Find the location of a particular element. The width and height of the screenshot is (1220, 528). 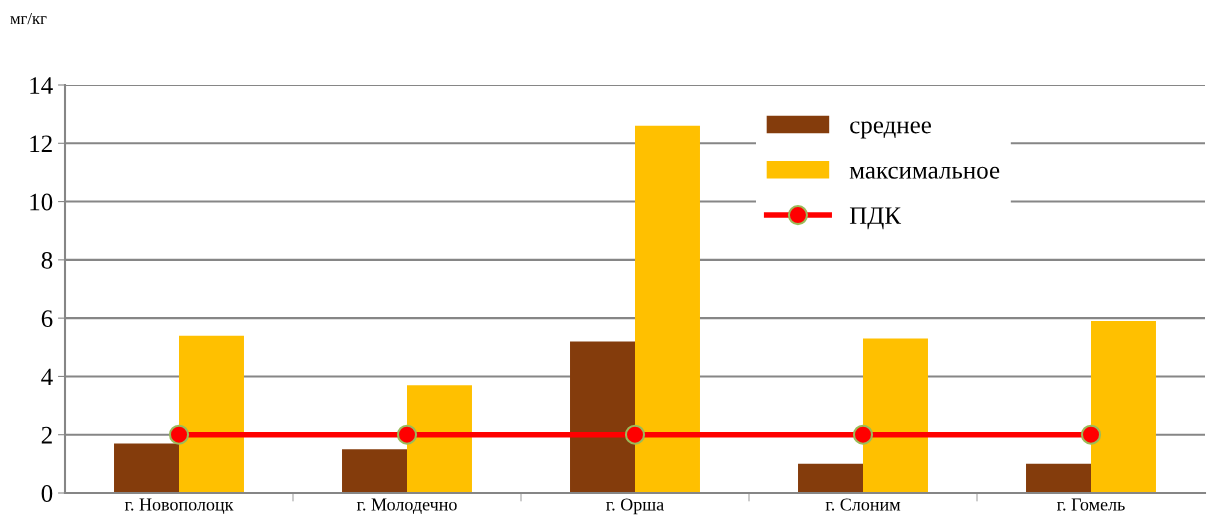

legend-label: ПДК is located at coordinates (875, 218).